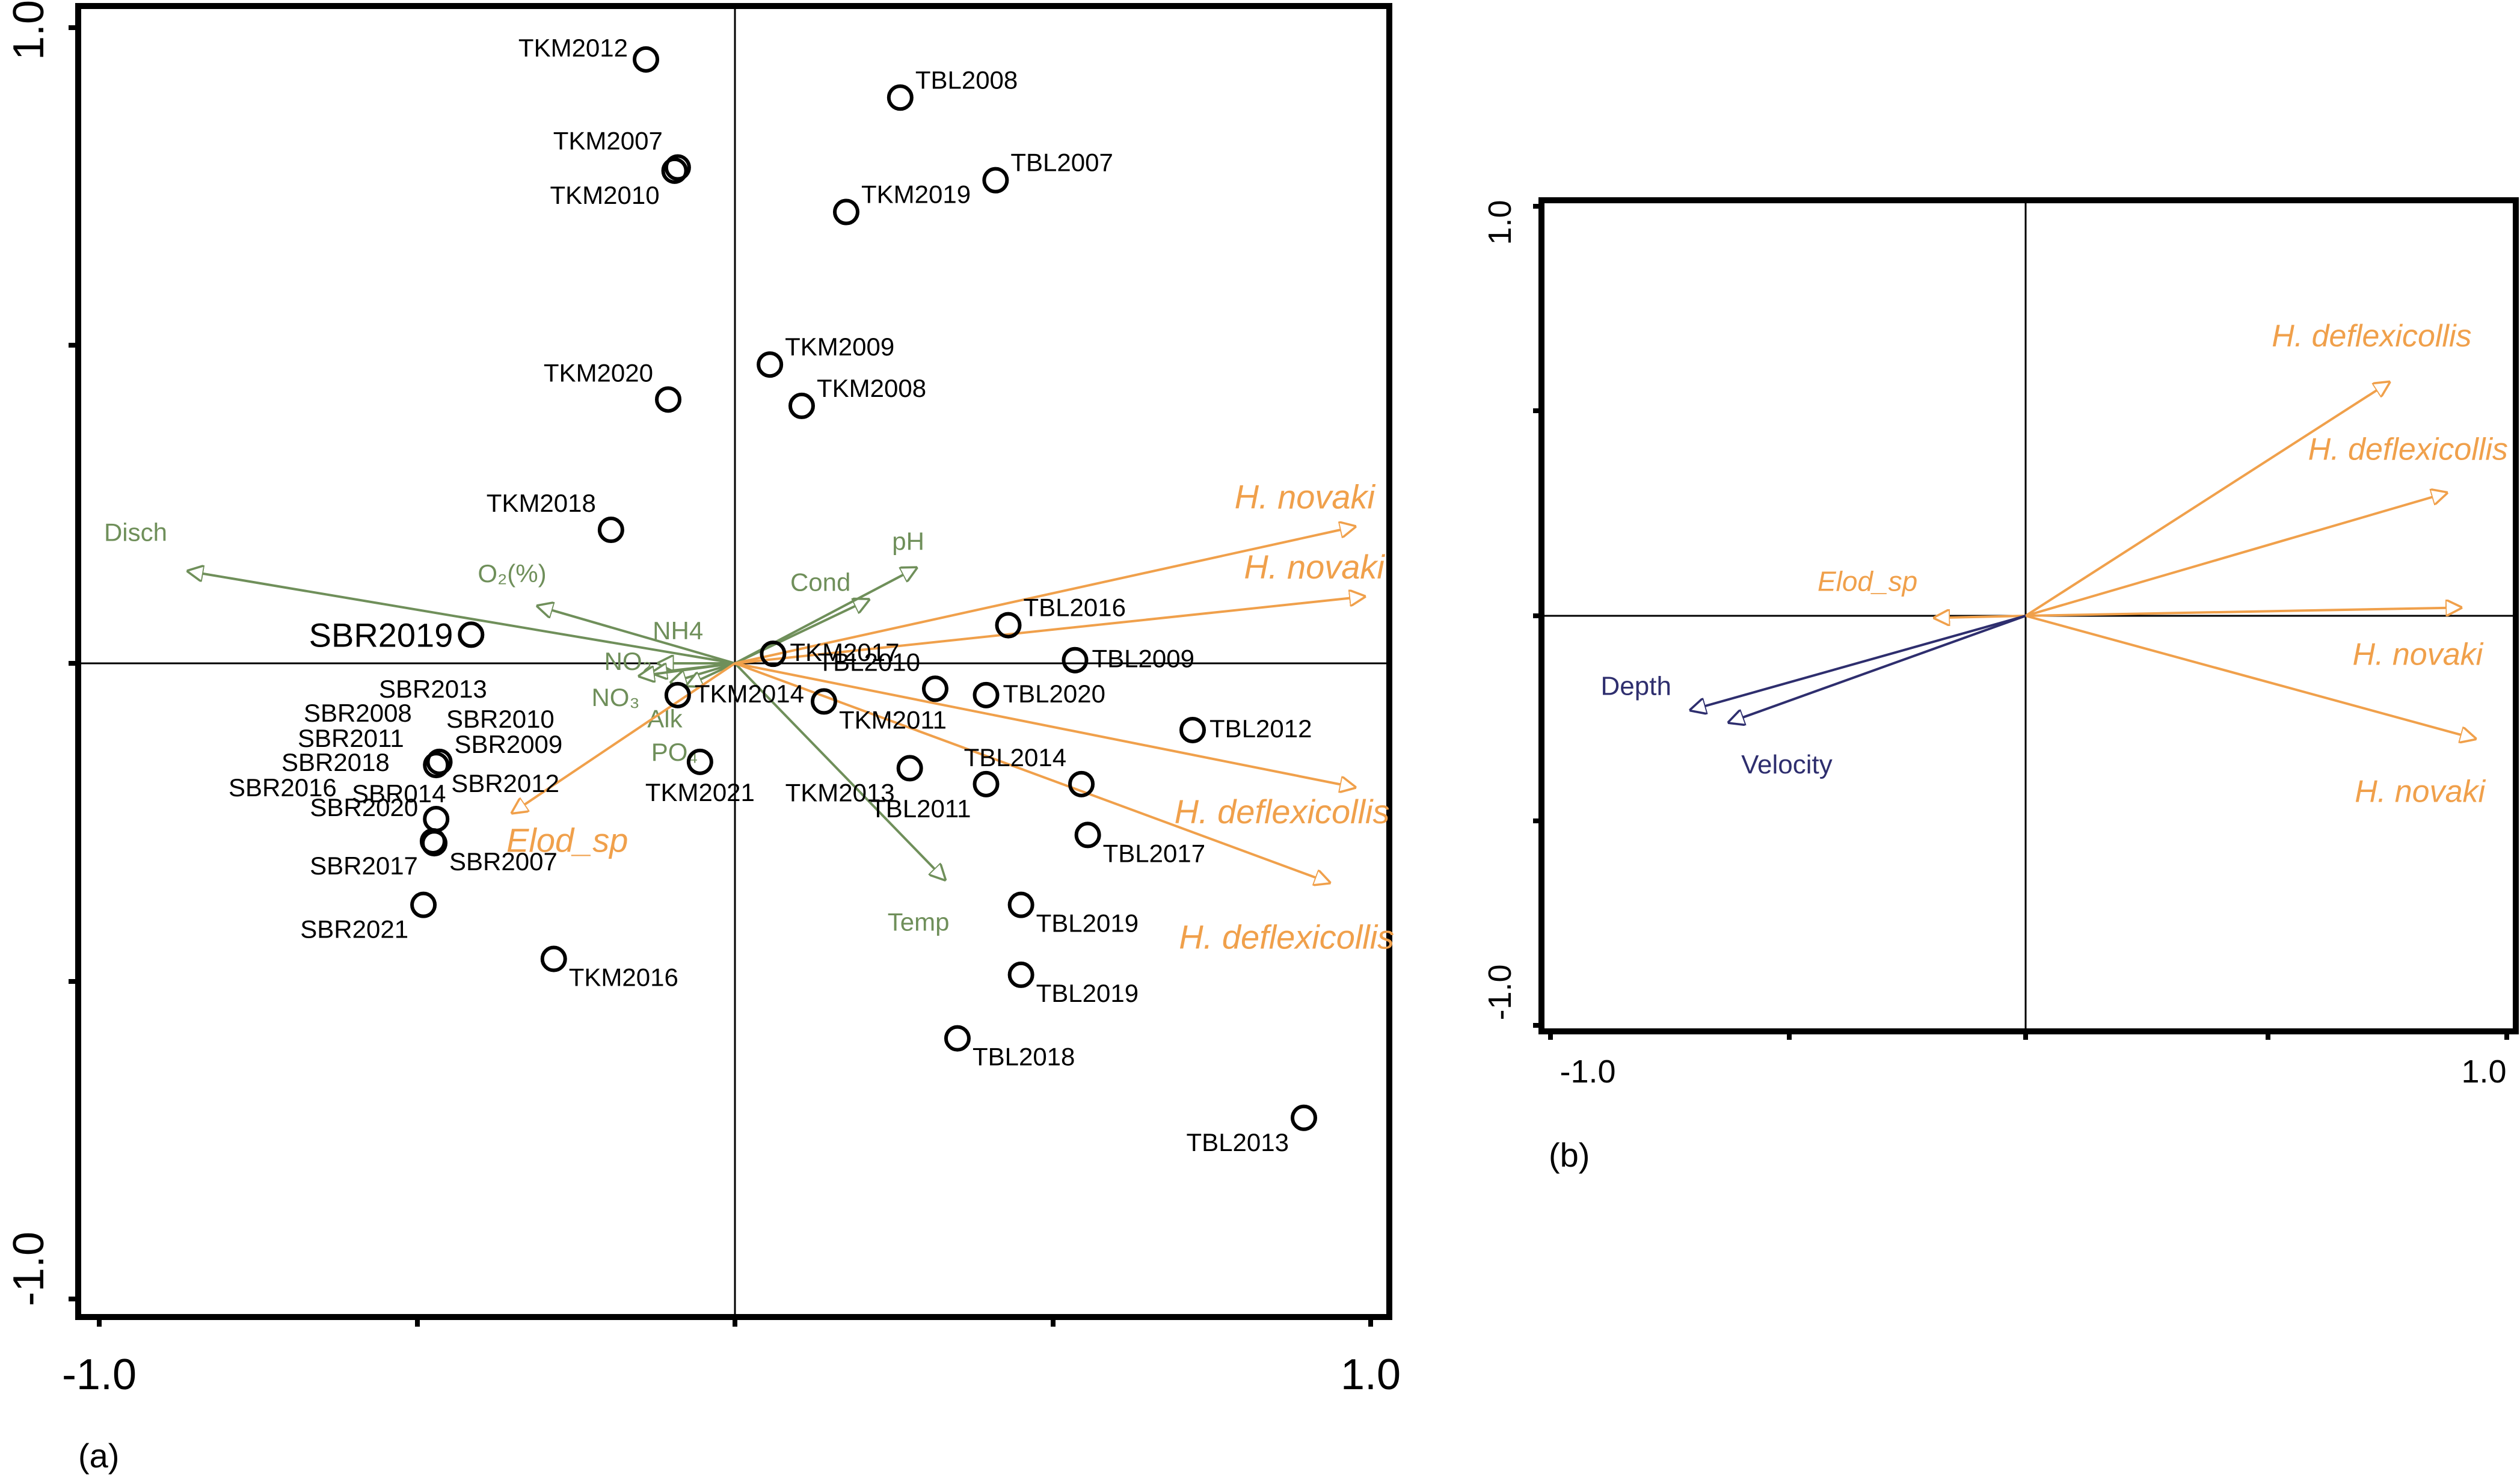  I want to click on site-label: SBR2010, so click(501, 719).